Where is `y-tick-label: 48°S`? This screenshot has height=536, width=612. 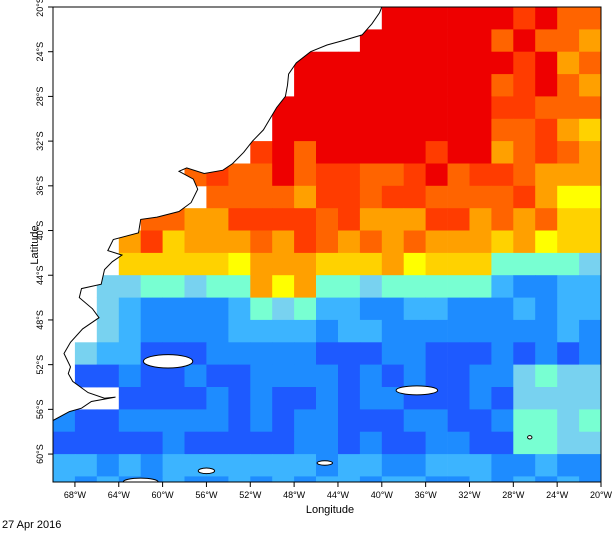
y-tick-label: 48°S is located at coordinates (40, 320).